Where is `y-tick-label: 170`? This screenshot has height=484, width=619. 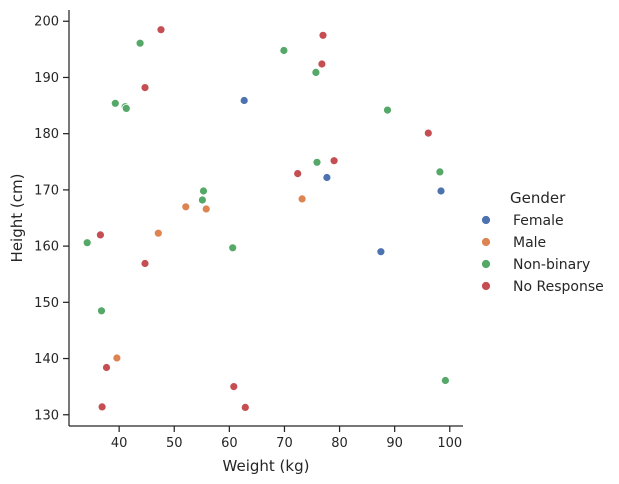
y-tick-label: 170 is located at coordinates (46, 190).